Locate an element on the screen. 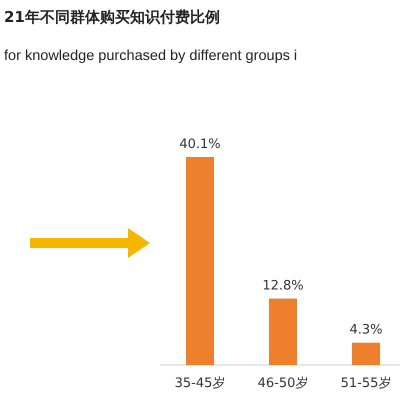  data-label: 40.1% is located at coordinates (200, 144).